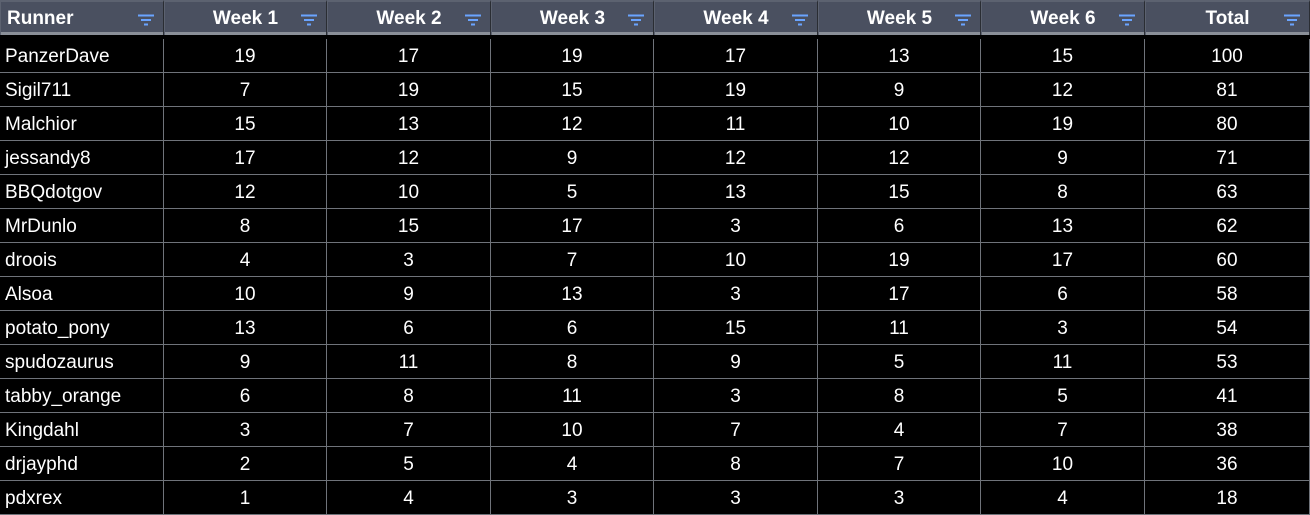  I want to click on cell-w2: 6, so click(409, 328).